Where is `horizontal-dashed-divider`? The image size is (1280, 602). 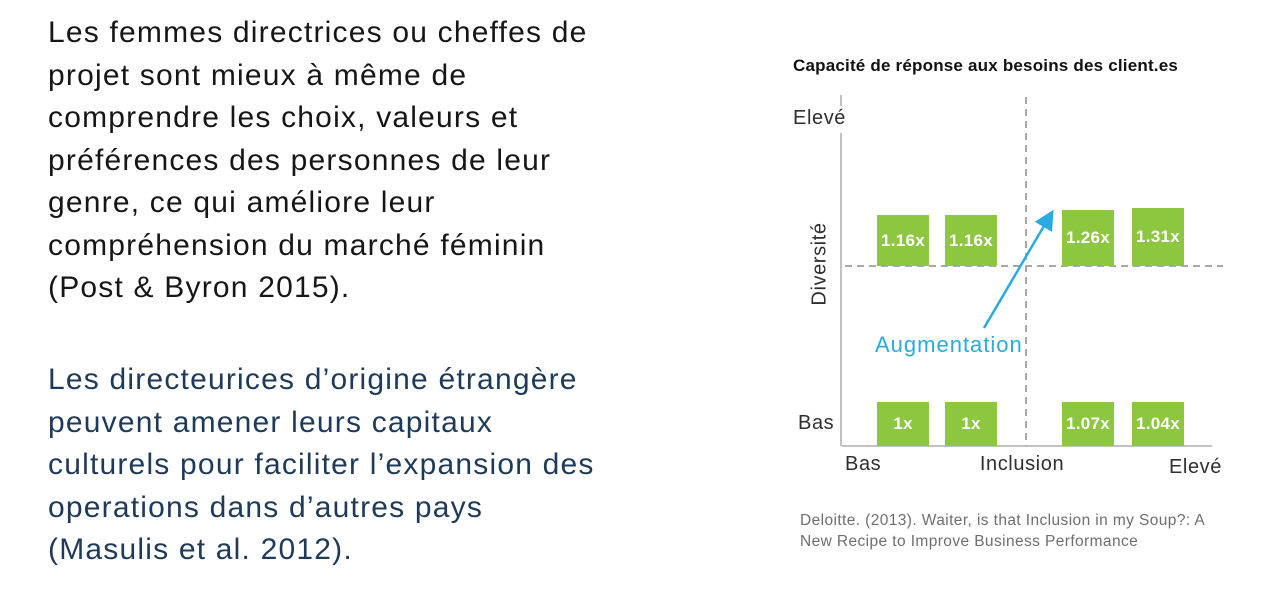 horizontal-dashed-divider is located at coordinates (1034, 266).